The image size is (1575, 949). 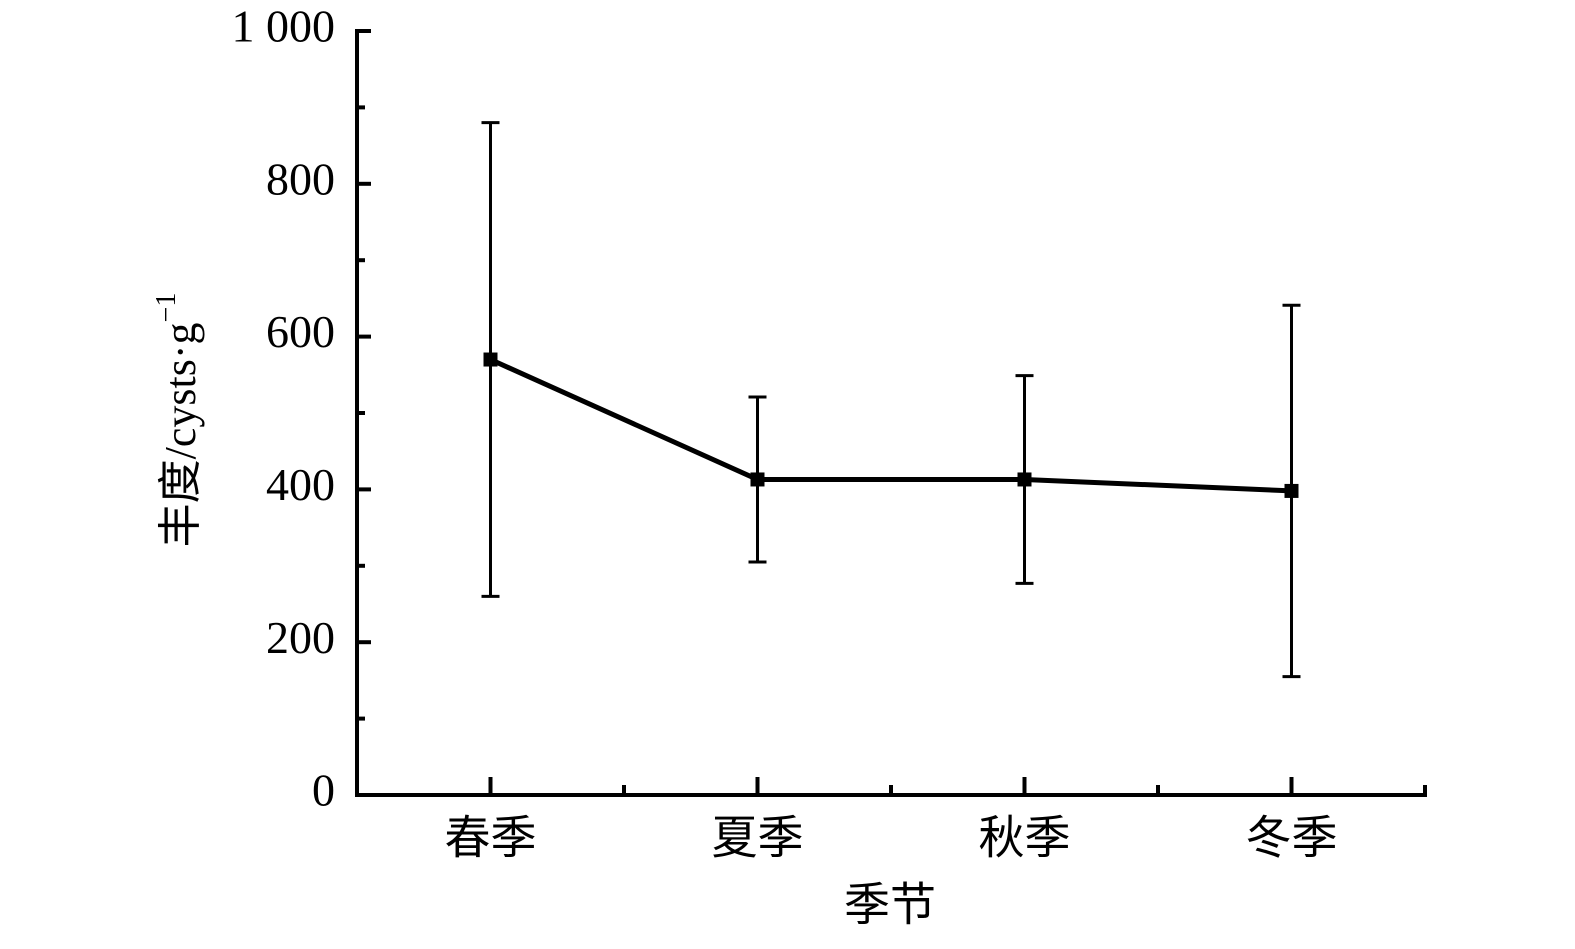 What do you see at coordinates (1025, 838) in the screenshot?
I see `x-tick-label: 秋季` at bounding box center [1025, 838].